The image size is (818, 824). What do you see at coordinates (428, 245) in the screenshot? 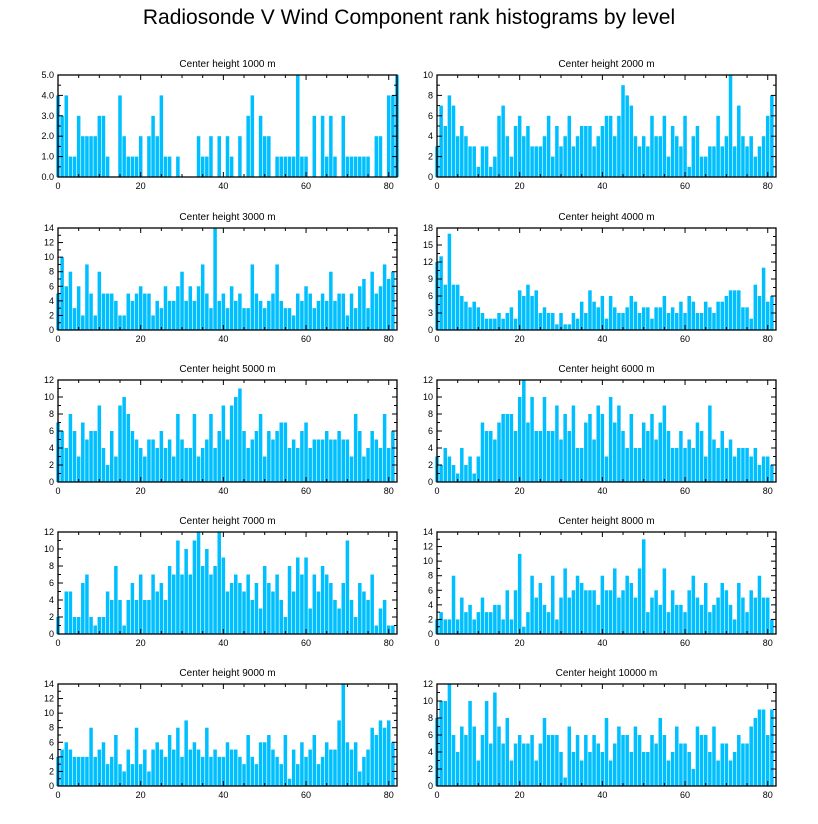
I see `y-tick-label: 15` at bounding box center [428, 245].